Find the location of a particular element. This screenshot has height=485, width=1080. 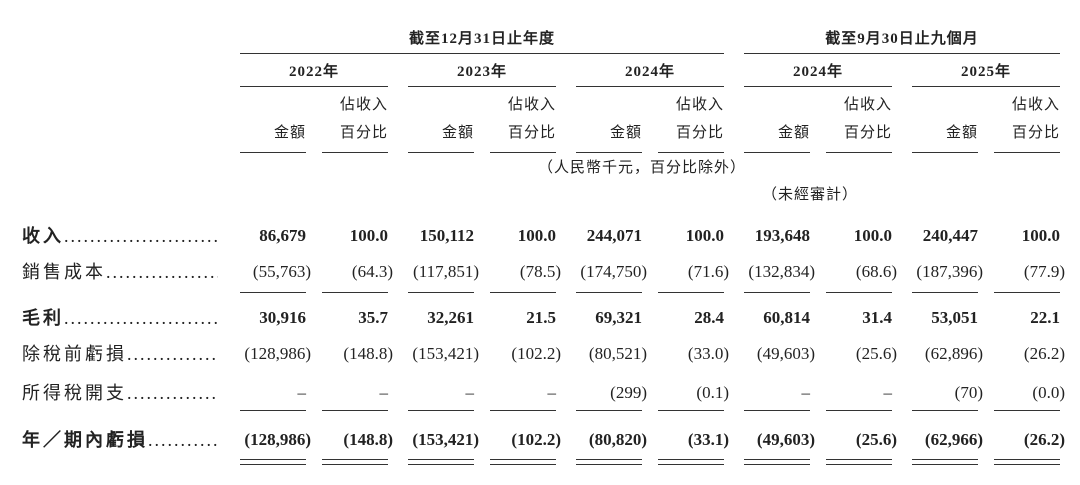

cell: (77.9) is located at coordinates (1044, 271).